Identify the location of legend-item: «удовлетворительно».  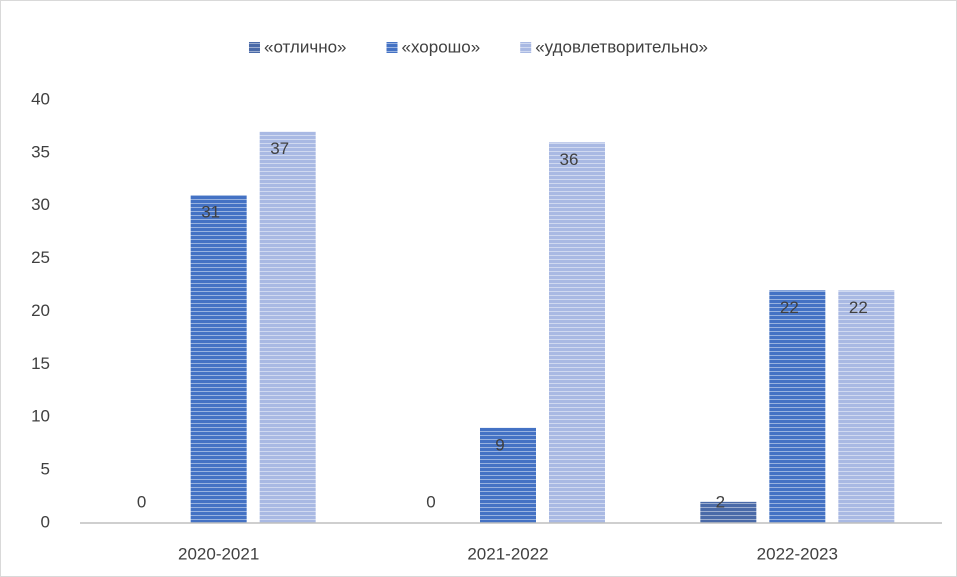
(614, 46).